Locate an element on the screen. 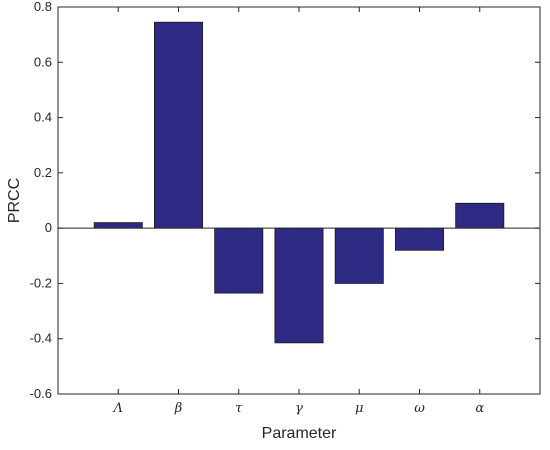 The width and height of the screenshot is (550, 450). x-tick-label: α is located at coordinates (479, 408).